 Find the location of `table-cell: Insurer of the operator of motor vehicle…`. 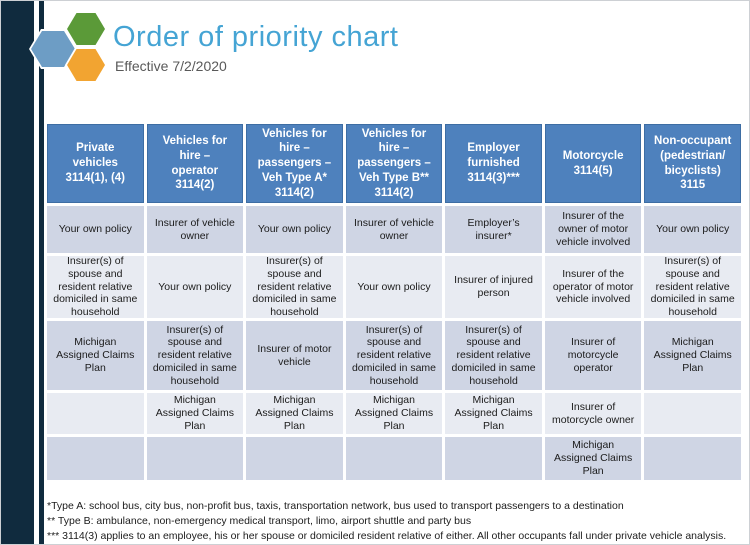

table-cell: Insurer of the operator of motor vehicle… is located at coordinates (593, 287).